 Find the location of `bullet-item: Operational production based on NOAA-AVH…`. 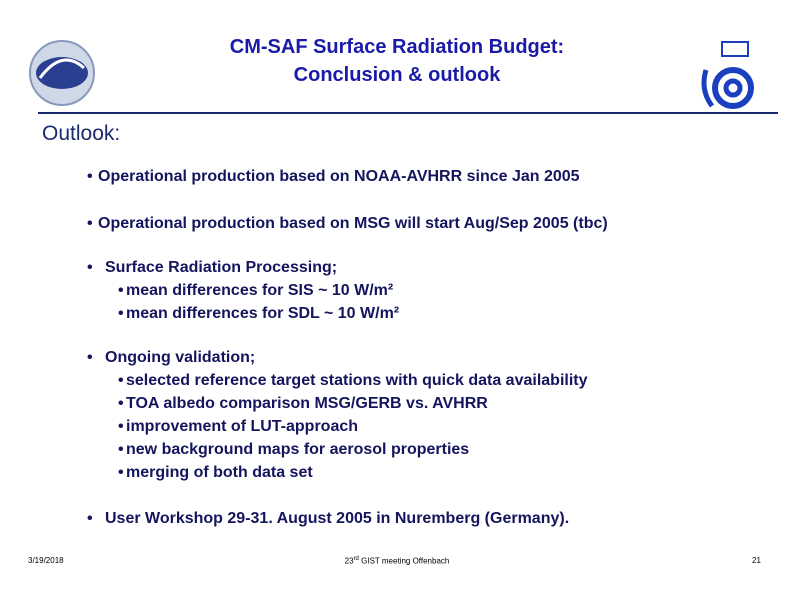

bullet-item: Operational production based on NOAA-AVH… is located at coordinates (339, 176).